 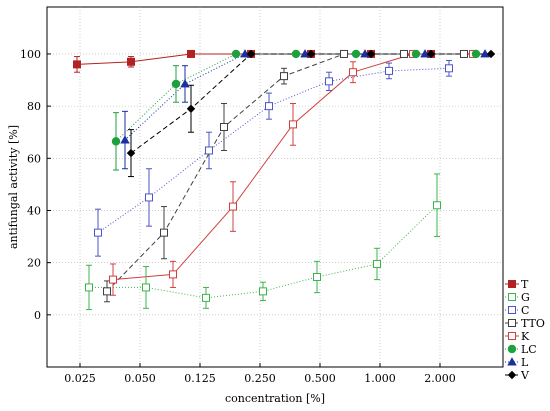 I want to click on legend-marker-c, so click(x=512, y=310).